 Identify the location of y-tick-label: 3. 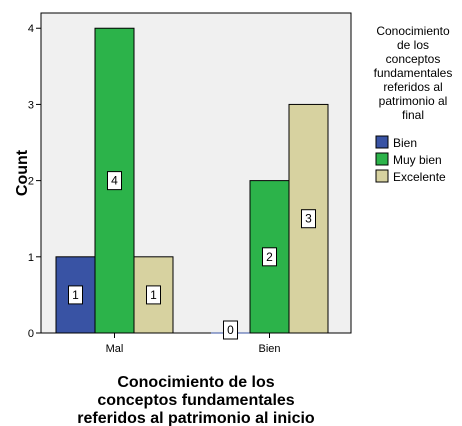
(31, 105).